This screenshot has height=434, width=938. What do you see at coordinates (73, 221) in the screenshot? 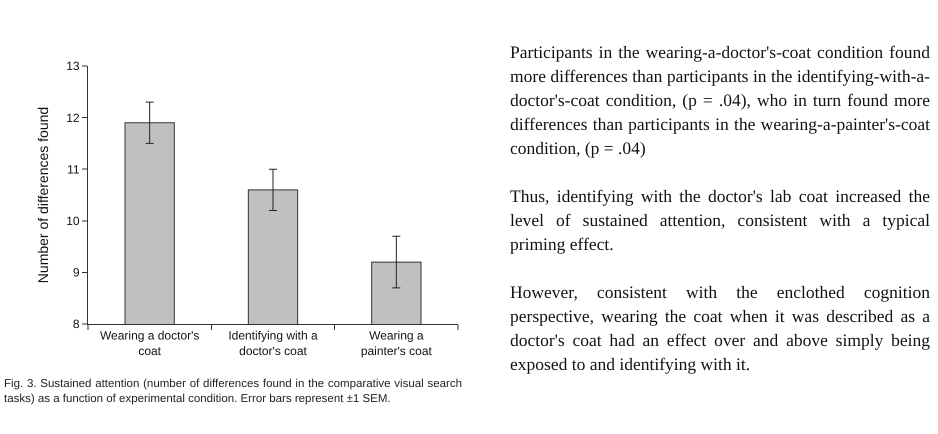
I see `y-tick-label: 10` at bounding box center [73, 221].